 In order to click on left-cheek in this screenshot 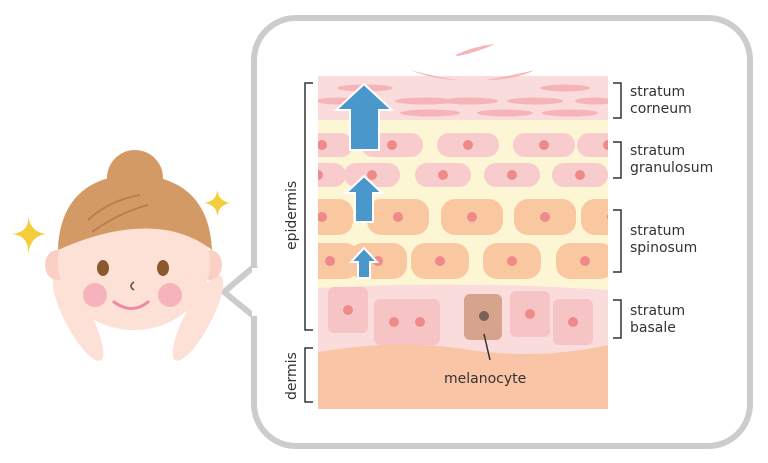, I will do `click(95, 295)`.